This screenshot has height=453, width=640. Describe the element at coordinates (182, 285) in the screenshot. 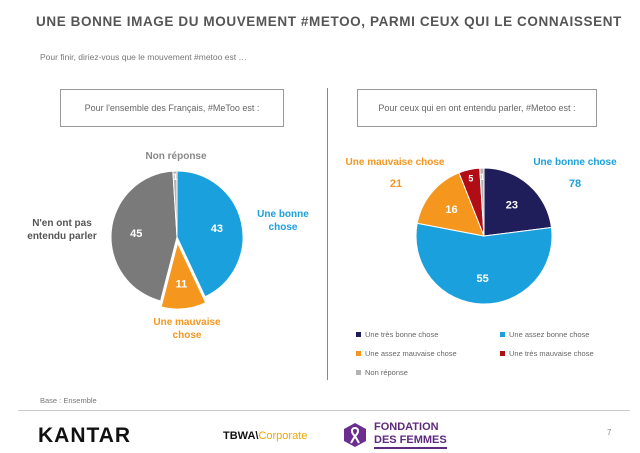

I see `left-pie-value-1: 11` at that location.